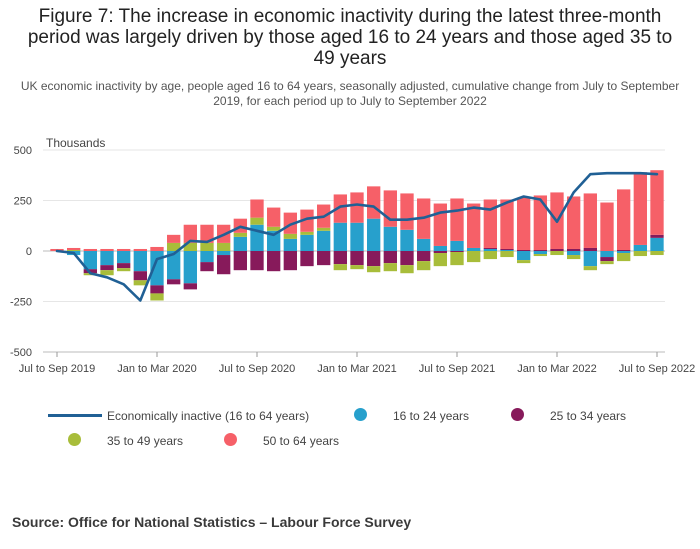 The width and height of the screenshot is (700, 549). Describe the element at coordinates (21, 353) in the screenshot. I see `y-tick-label: -500` at that location.